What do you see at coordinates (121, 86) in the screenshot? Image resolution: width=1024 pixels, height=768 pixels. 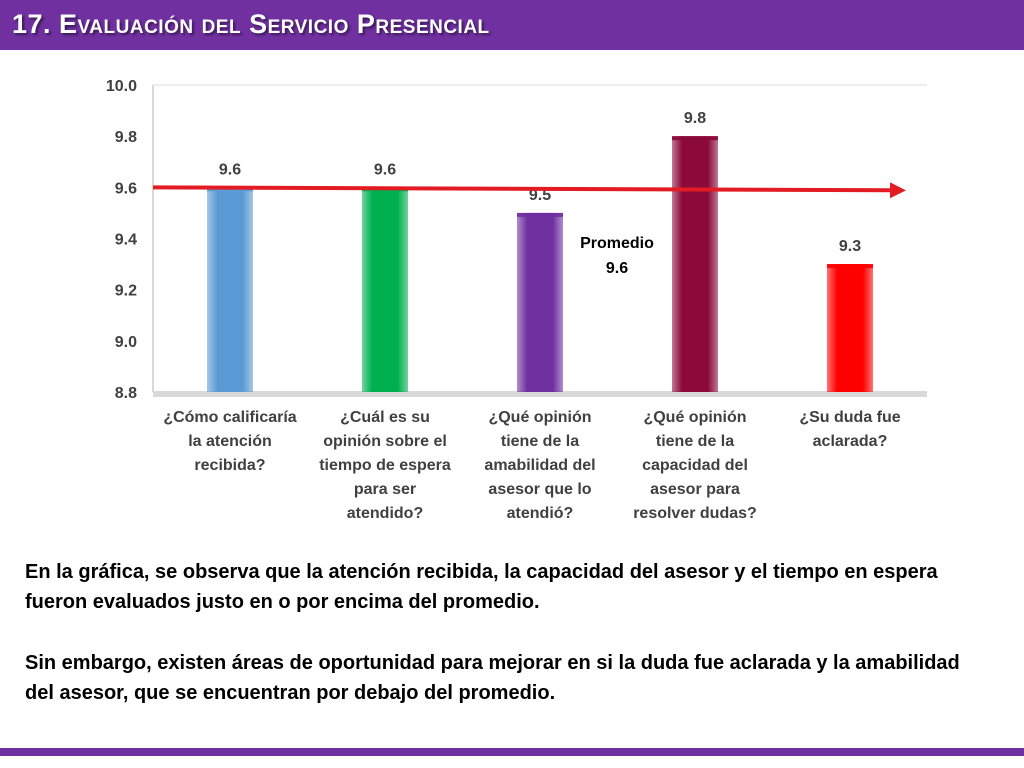 I see `y-tick-label: 10.0` at bounding box center [121, 86].